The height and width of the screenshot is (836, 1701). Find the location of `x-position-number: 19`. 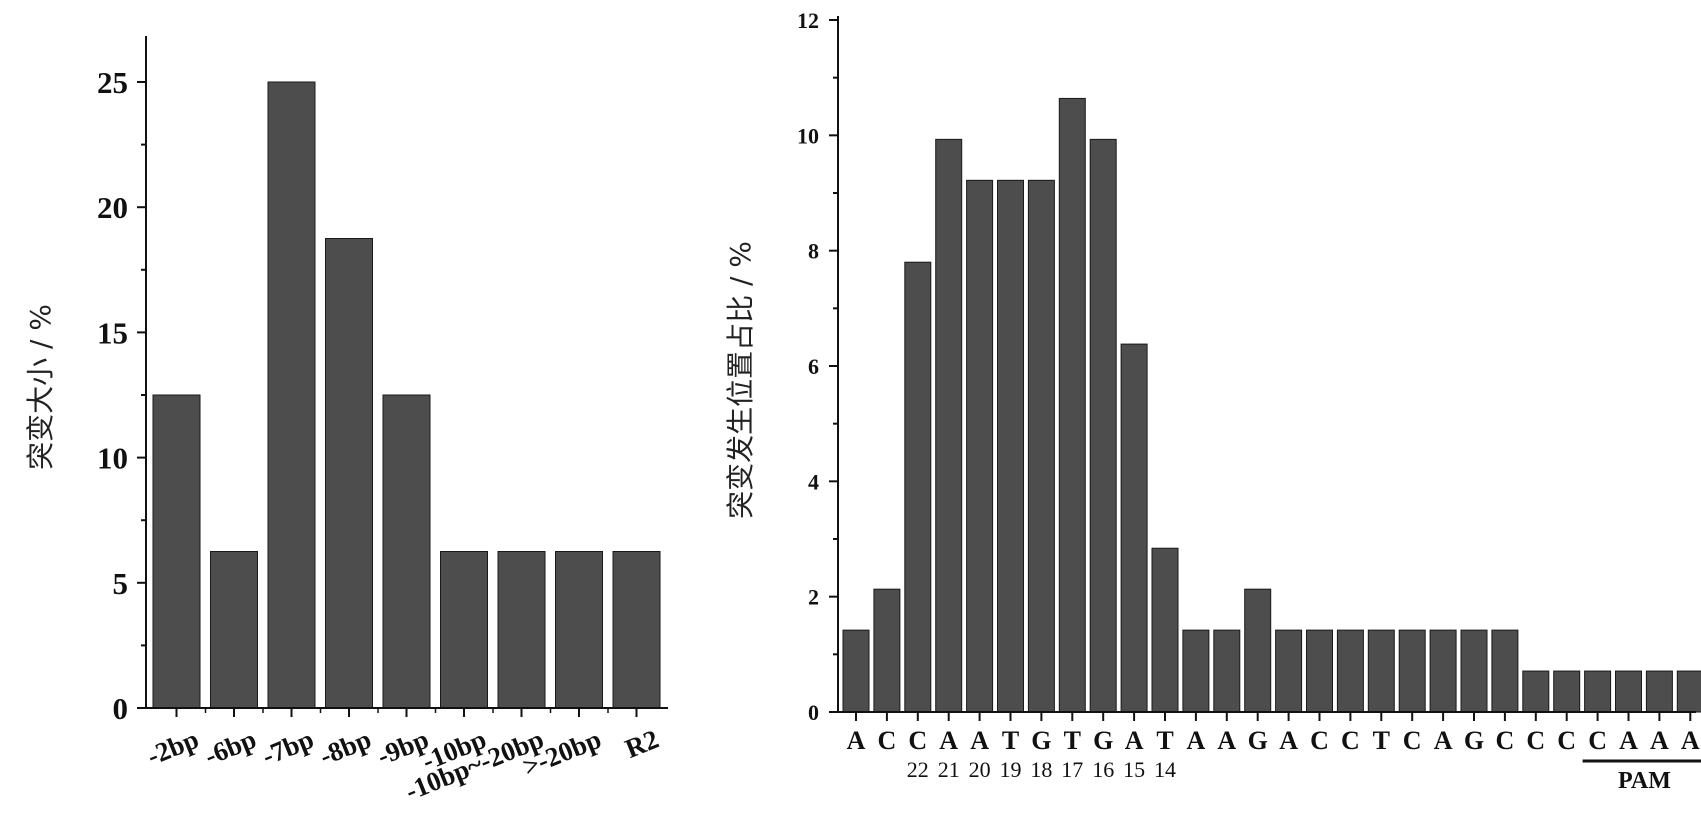

x-position-number: 19 is located at coordinates (1011, 769).